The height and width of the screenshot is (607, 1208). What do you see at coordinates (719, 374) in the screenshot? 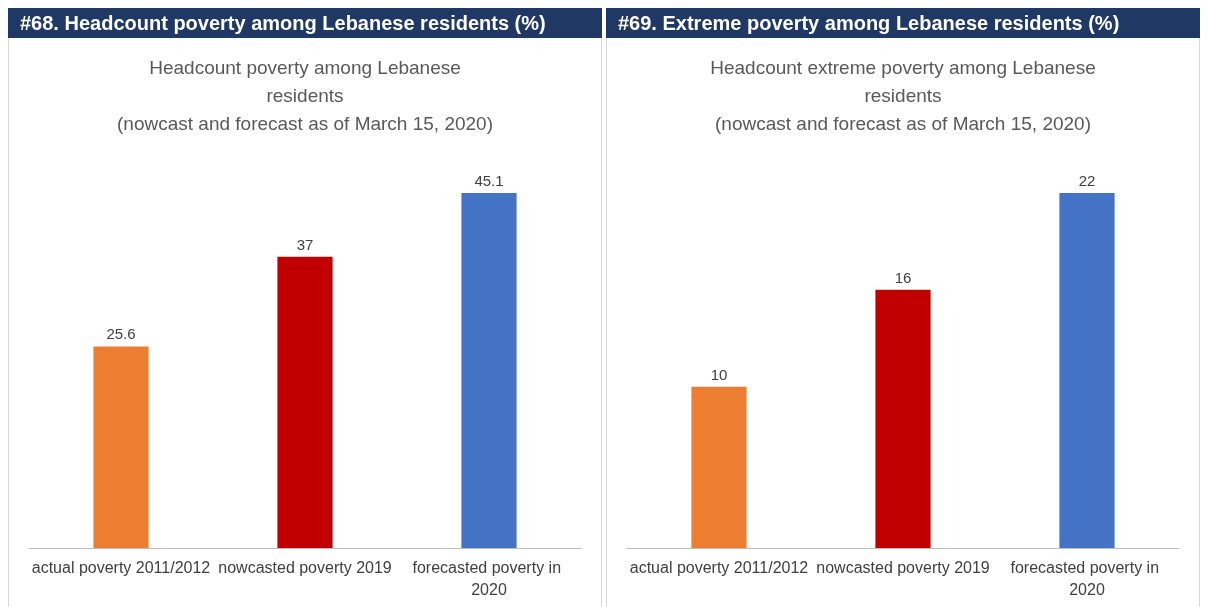
I see `data-label: 10` at bounding box center [719, 374].